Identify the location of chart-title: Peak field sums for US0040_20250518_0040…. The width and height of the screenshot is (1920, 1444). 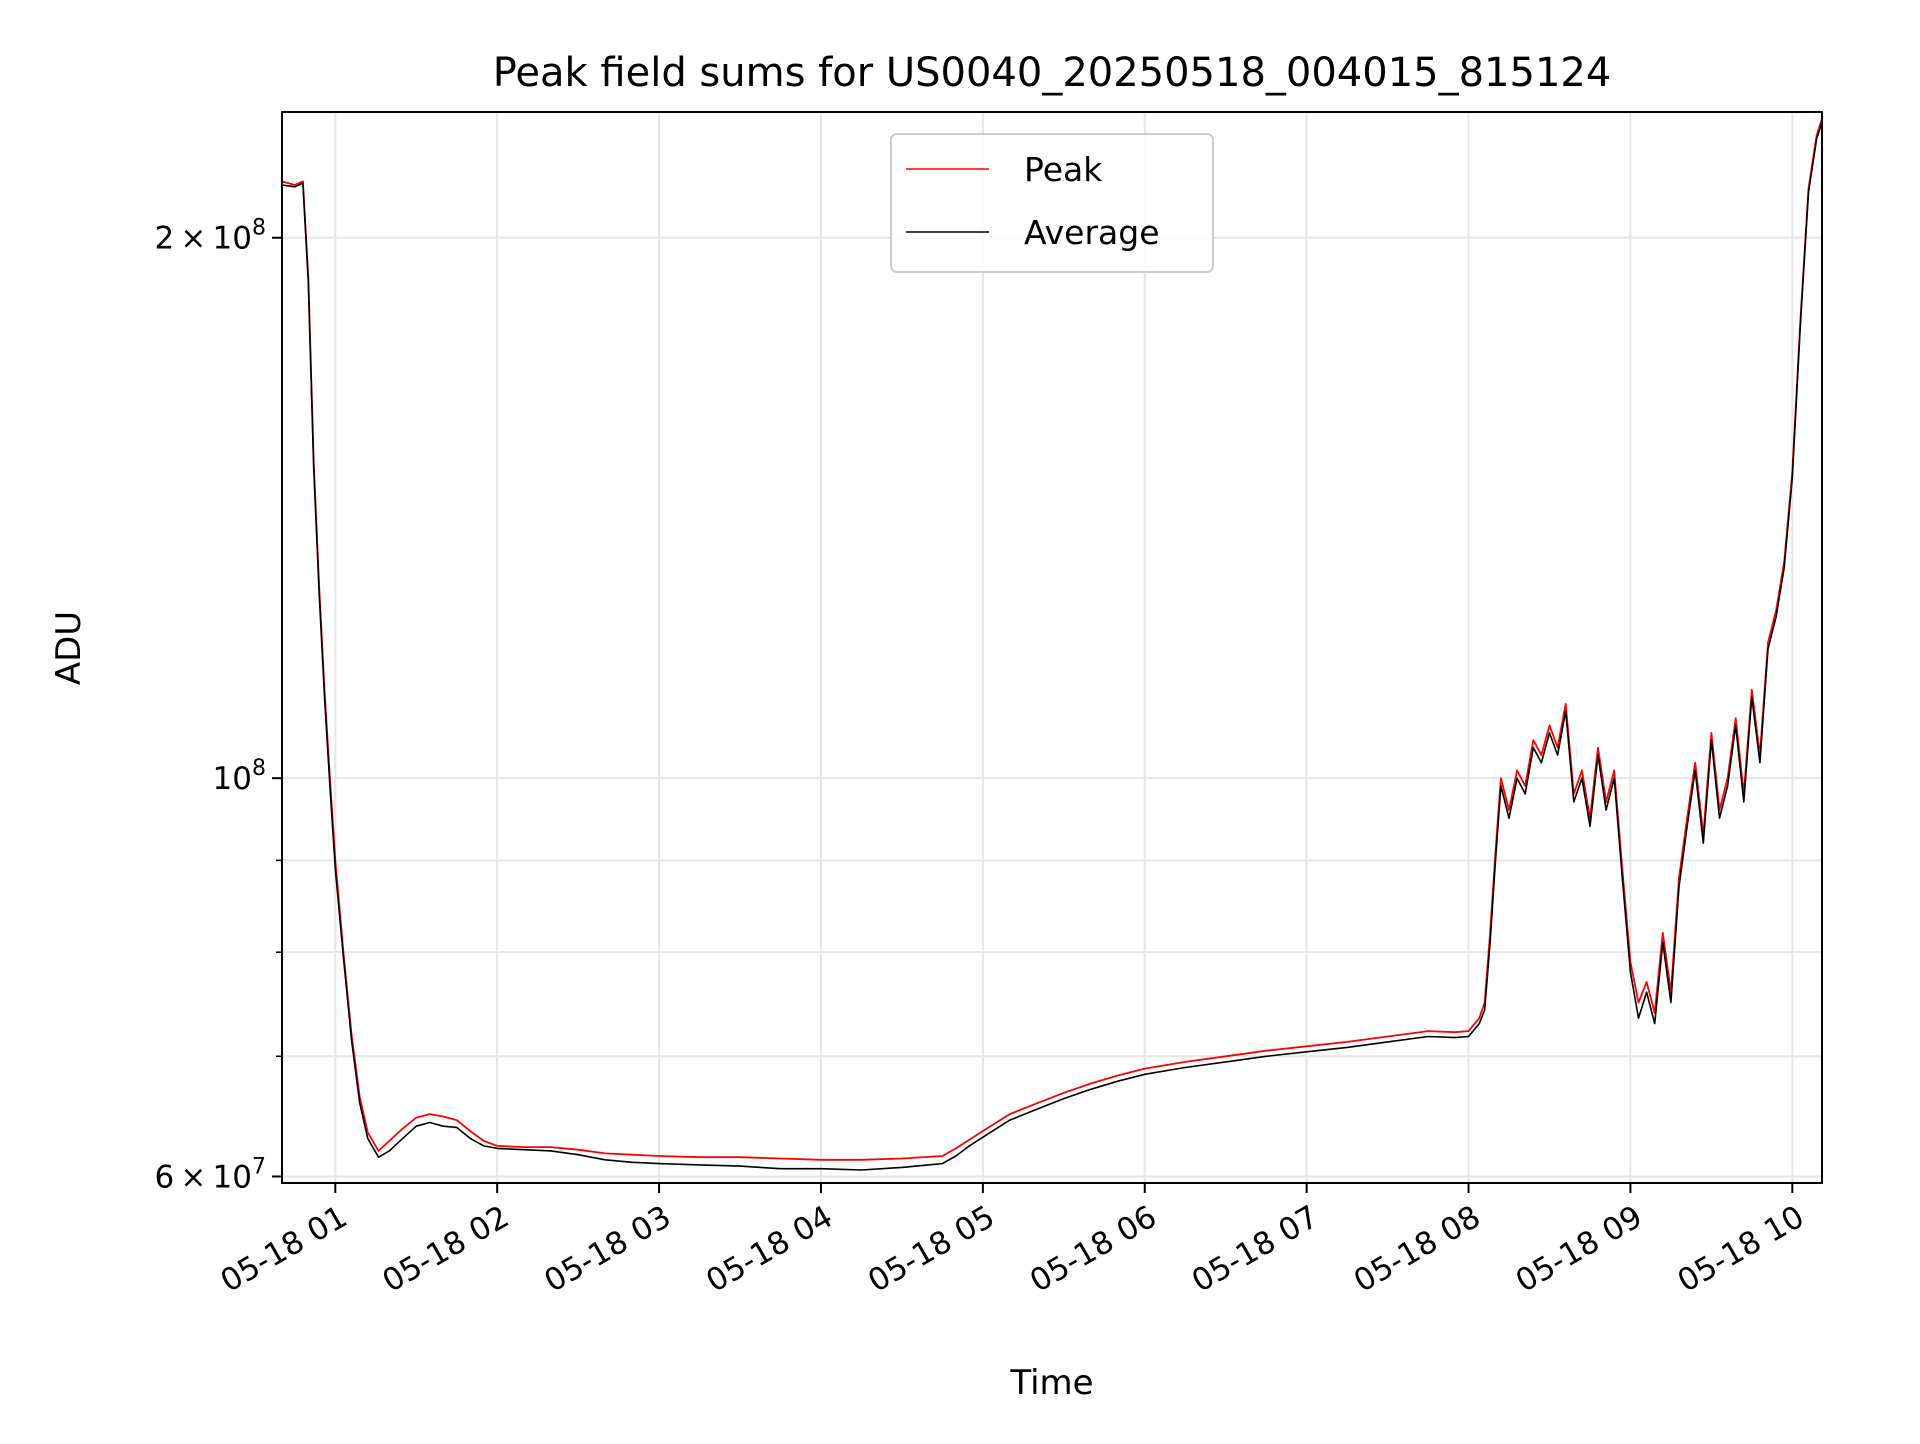
(1052, 73).